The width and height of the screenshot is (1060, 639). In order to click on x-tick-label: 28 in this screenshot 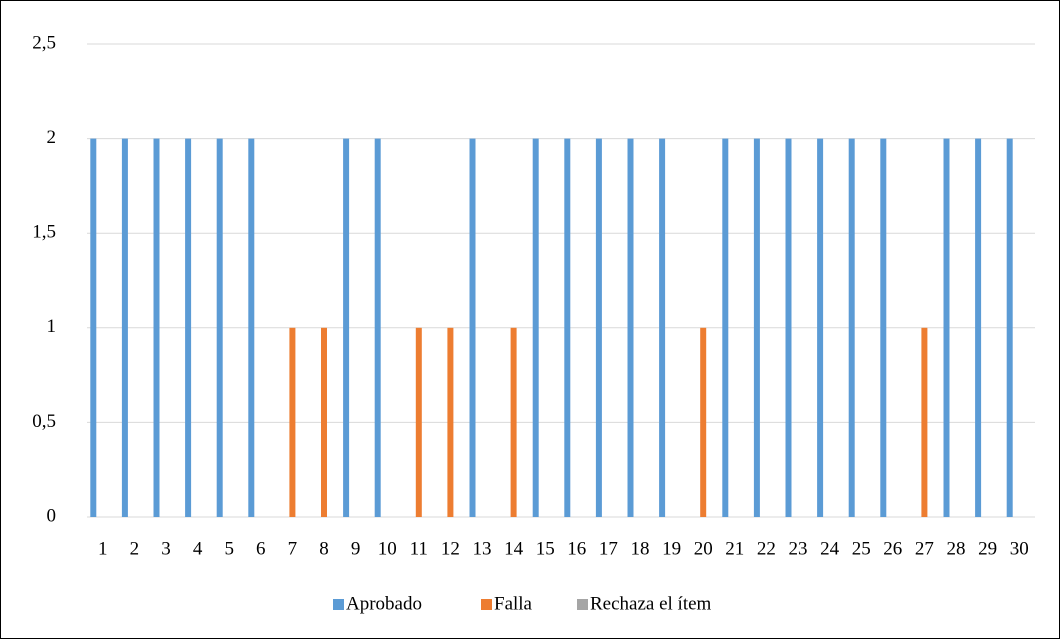, I will do `click(956, 548)`.